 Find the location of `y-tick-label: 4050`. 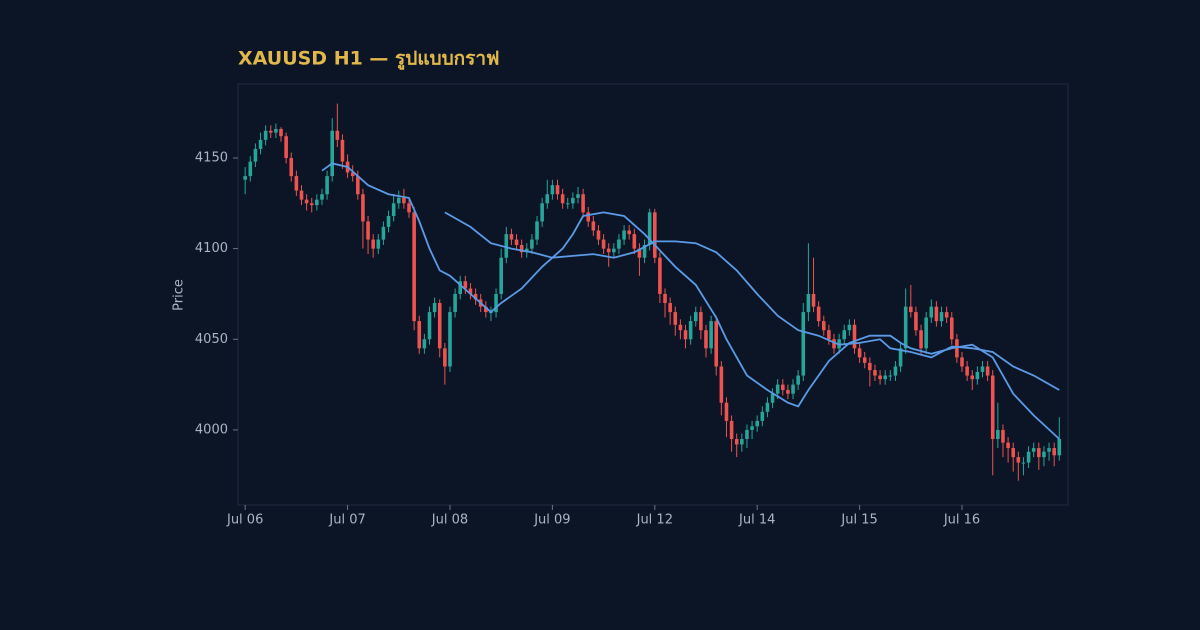

y-tick-label: 4050 is located at coordinates (211, 339).